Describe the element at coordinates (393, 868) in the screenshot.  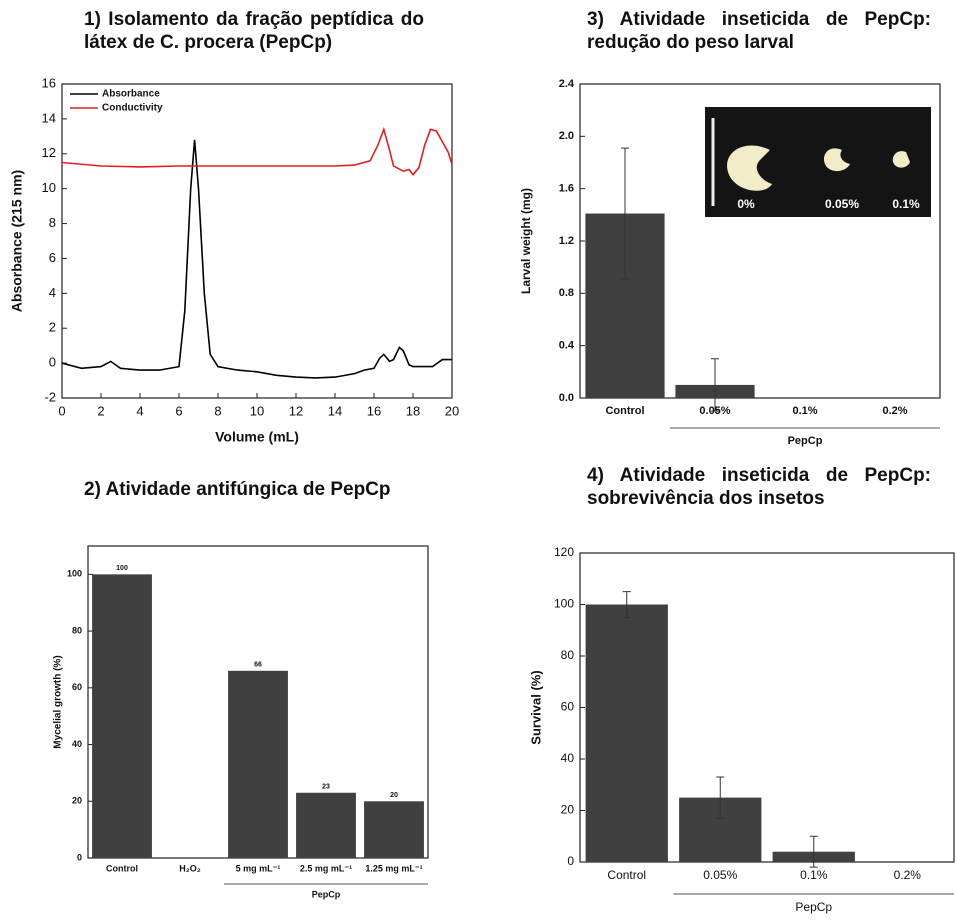
I see `x-tick-label: 1.25 mg mL⁻¹` at that location.